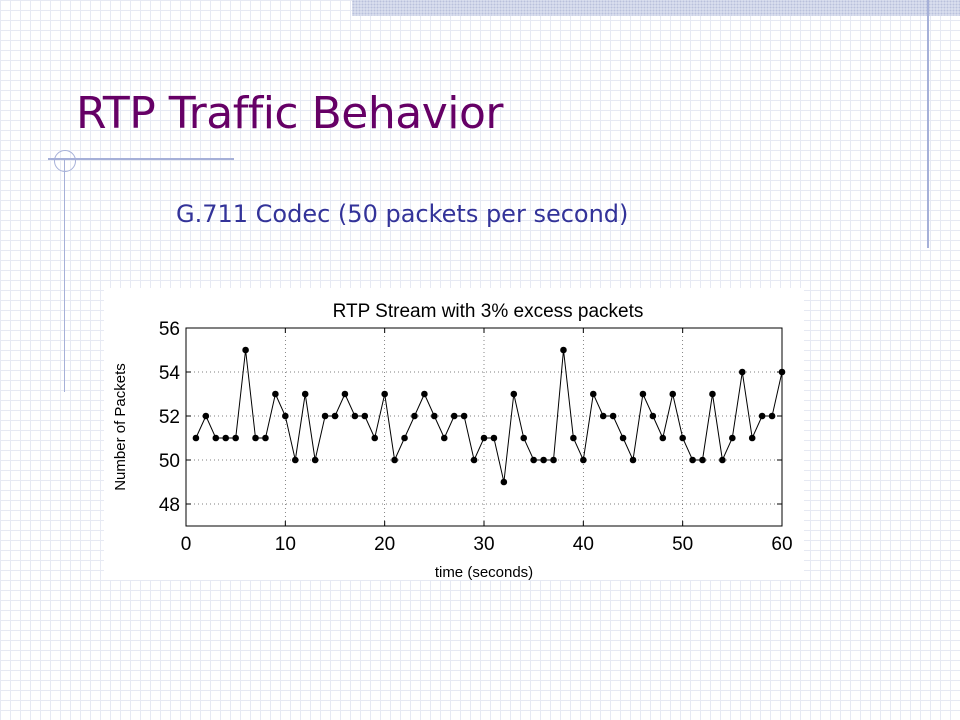  Describe the element at coordinates (169, 461) in the screenshot. I see `y-tick-label: 50` at that location.